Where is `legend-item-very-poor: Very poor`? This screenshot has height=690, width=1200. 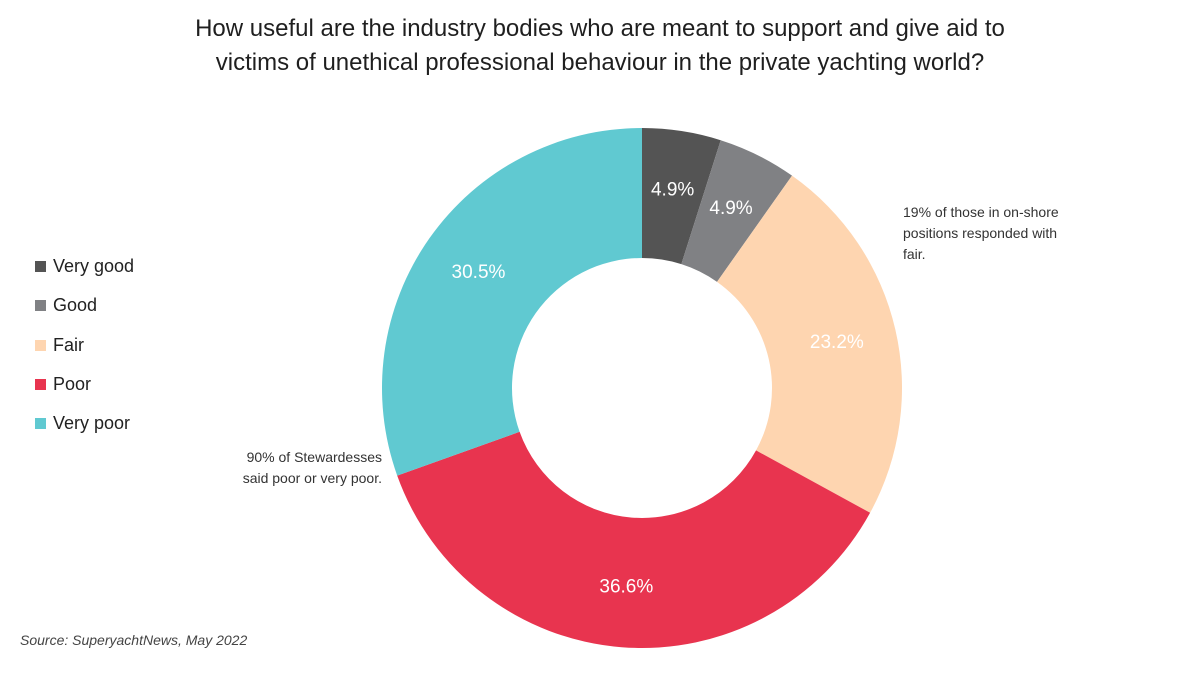 legend-item-very-poor: Very poor is located at coordinates (84, 423).